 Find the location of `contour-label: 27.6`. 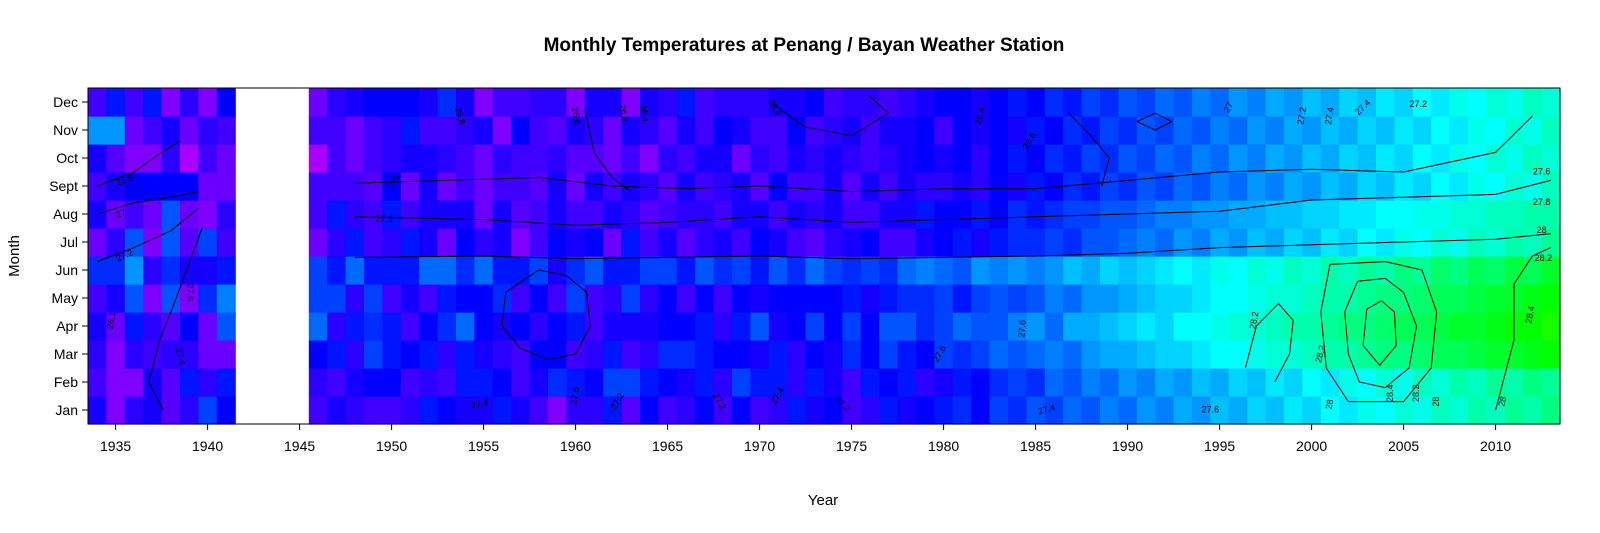

contour-label: 27.6 is located at coordinates (190, 293).